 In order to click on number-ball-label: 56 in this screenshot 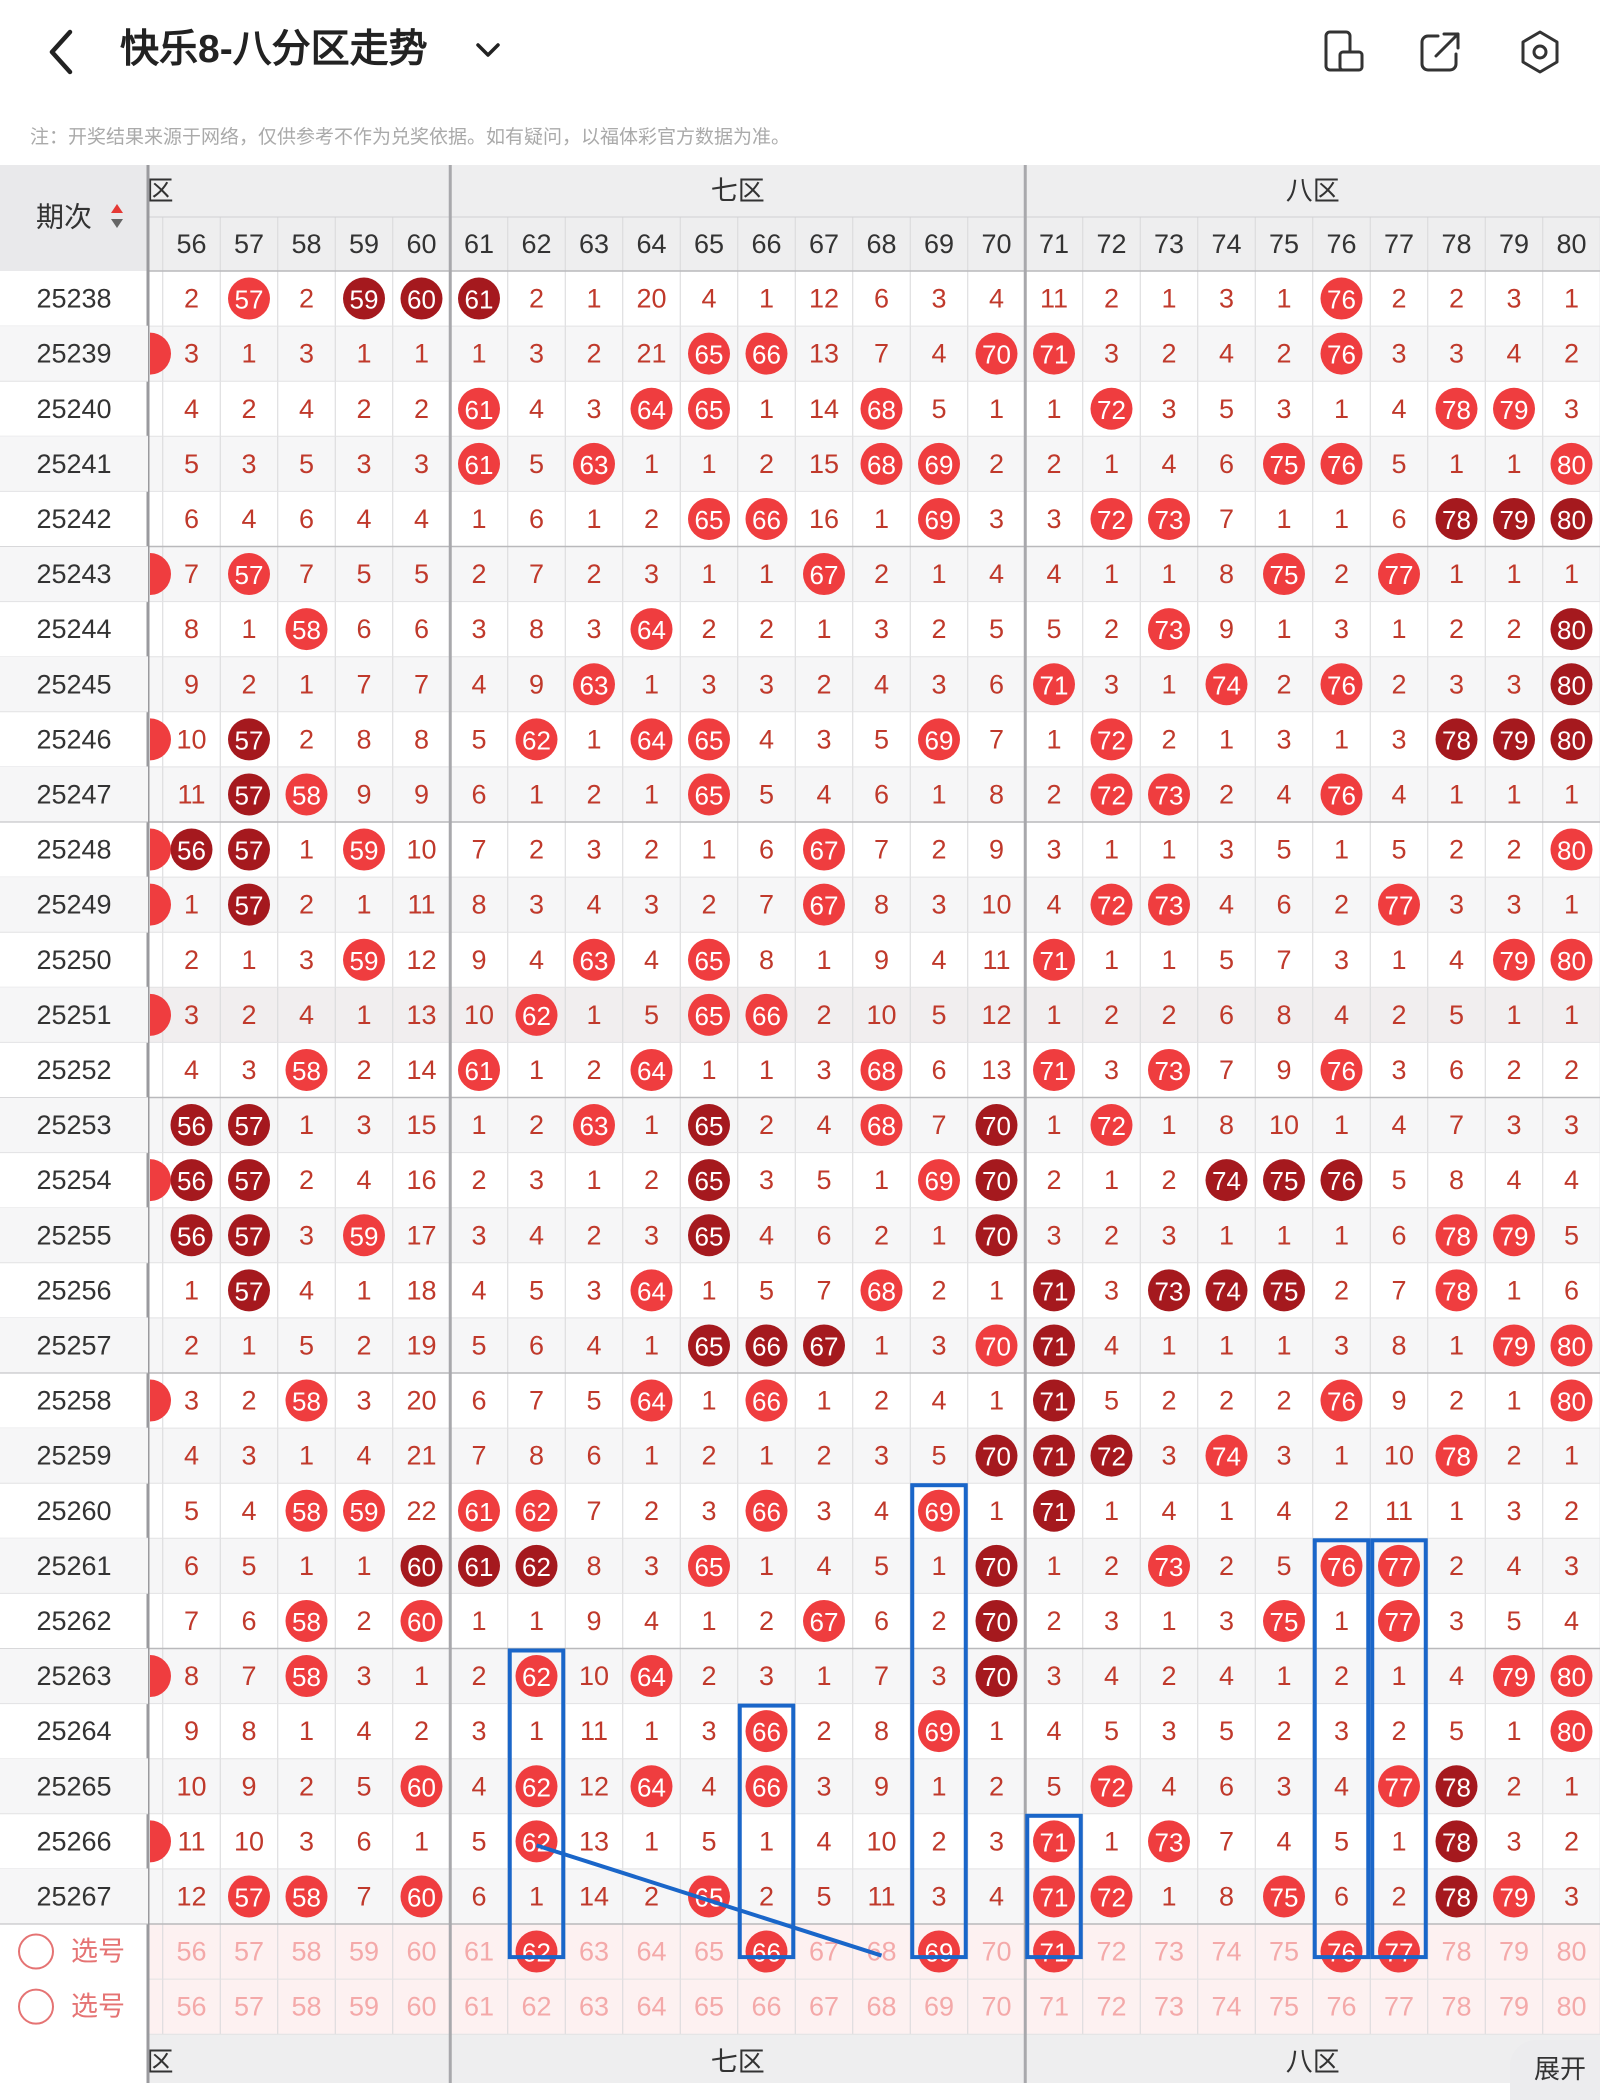, I will do `click(191, 1181)`.